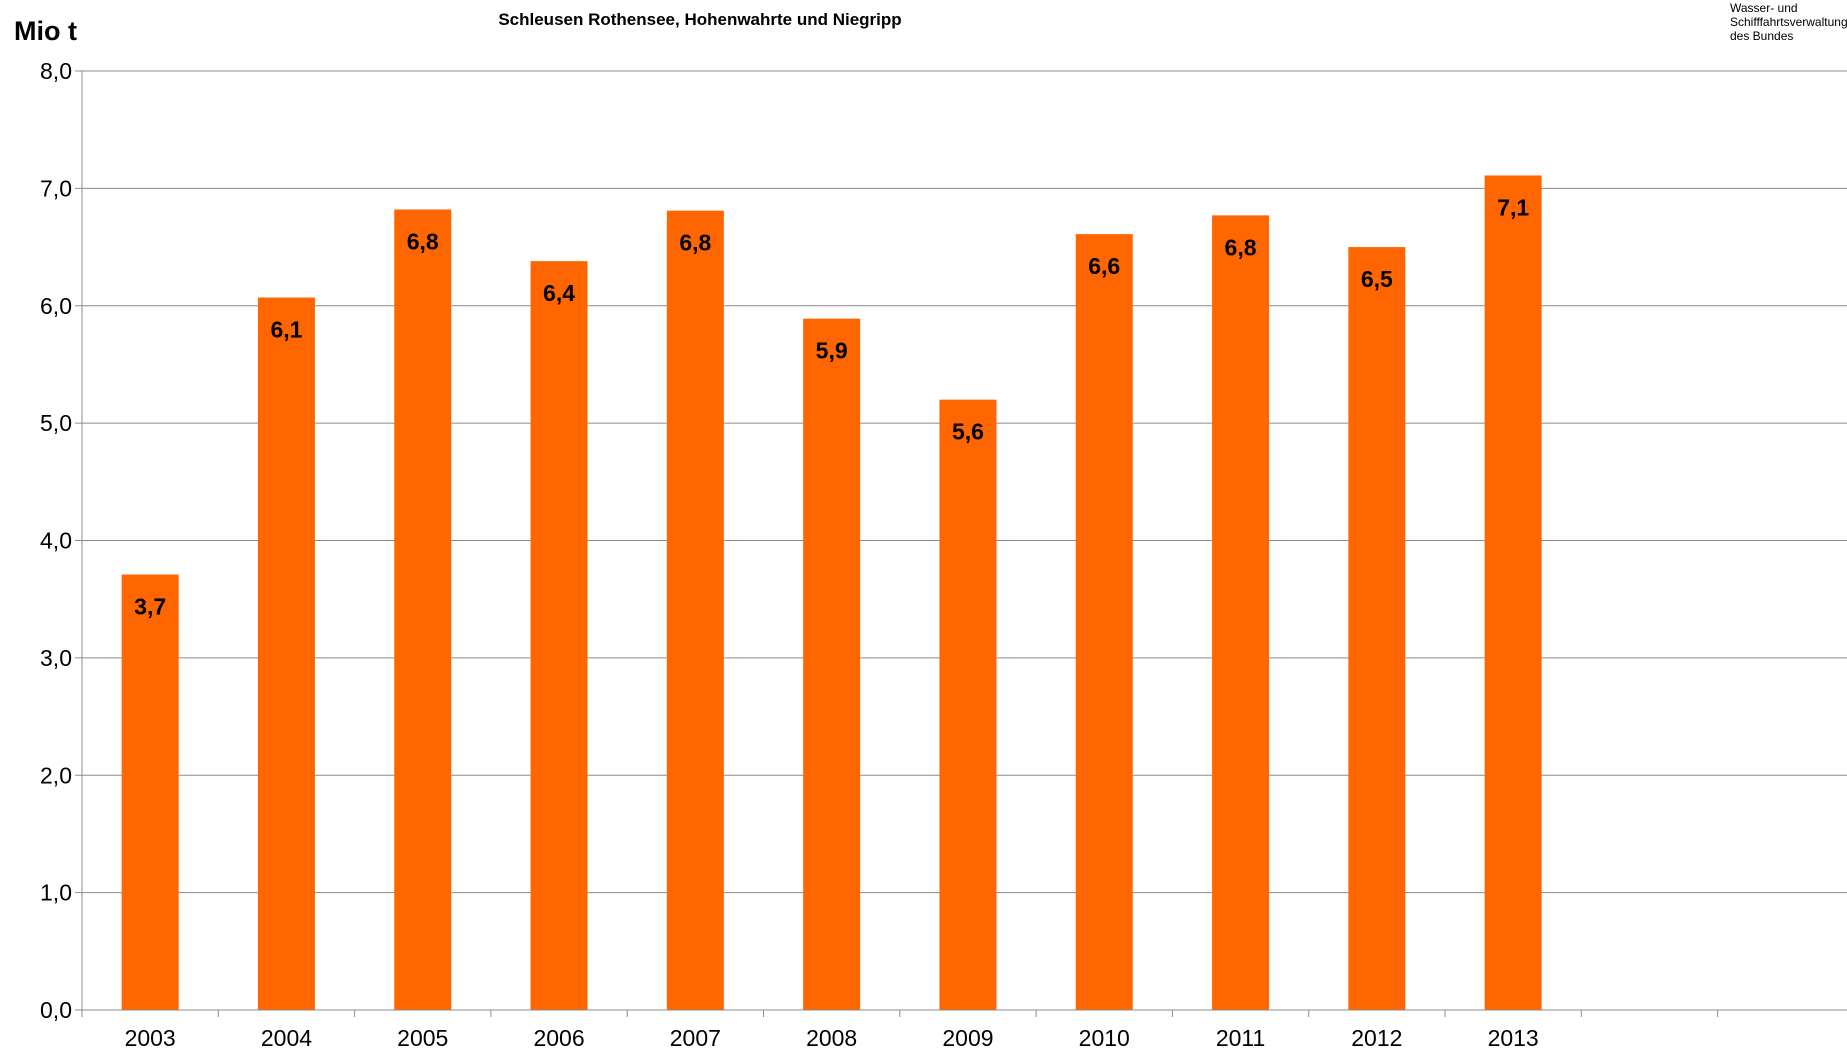 The width and height of the screenshot is (1847, 1058). Describe the element at coordinates (559, 293) in the screenshot. I see `data-label: 6,4` at that location.